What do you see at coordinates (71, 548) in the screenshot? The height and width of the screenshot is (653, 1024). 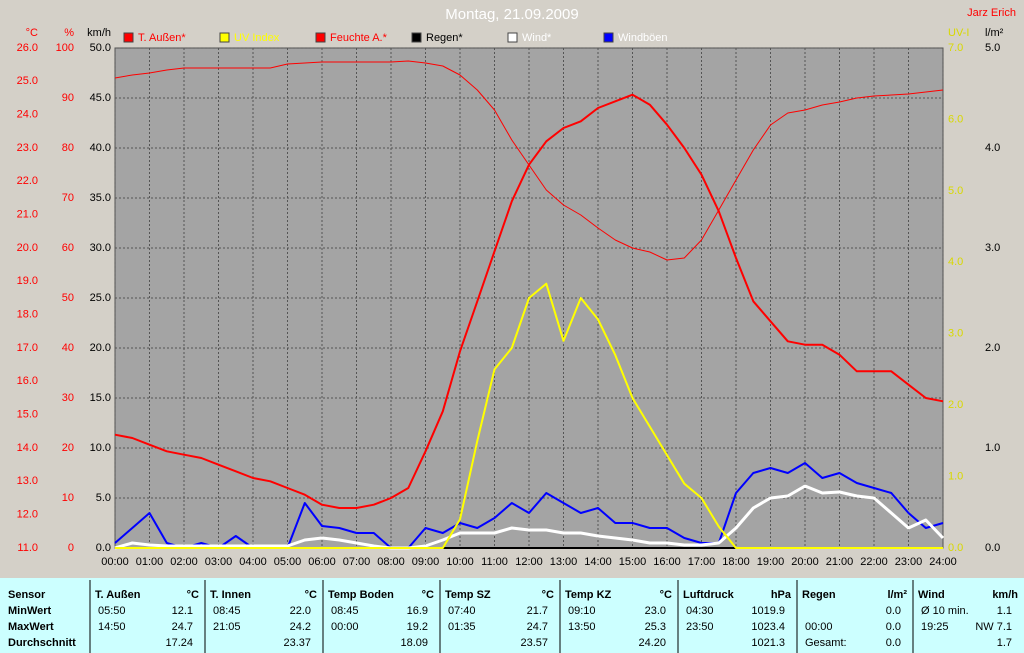 I see `y-tick-label: 0` at bounding box center [71, 548].